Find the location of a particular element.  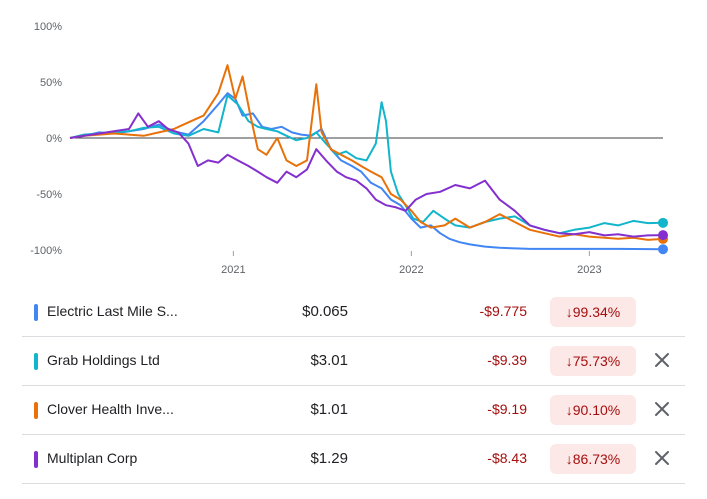

x-tick-label: 2022 is located at coordinates (411, 270).